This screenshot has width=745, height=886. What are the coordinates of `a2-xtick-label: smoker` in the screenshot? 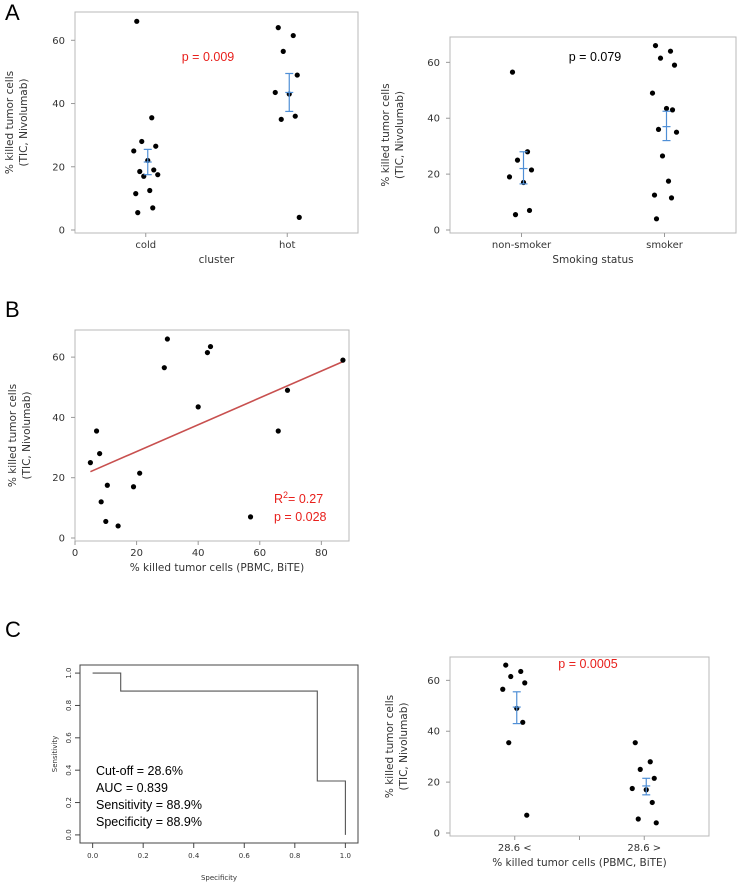 It's located at (665, 245).